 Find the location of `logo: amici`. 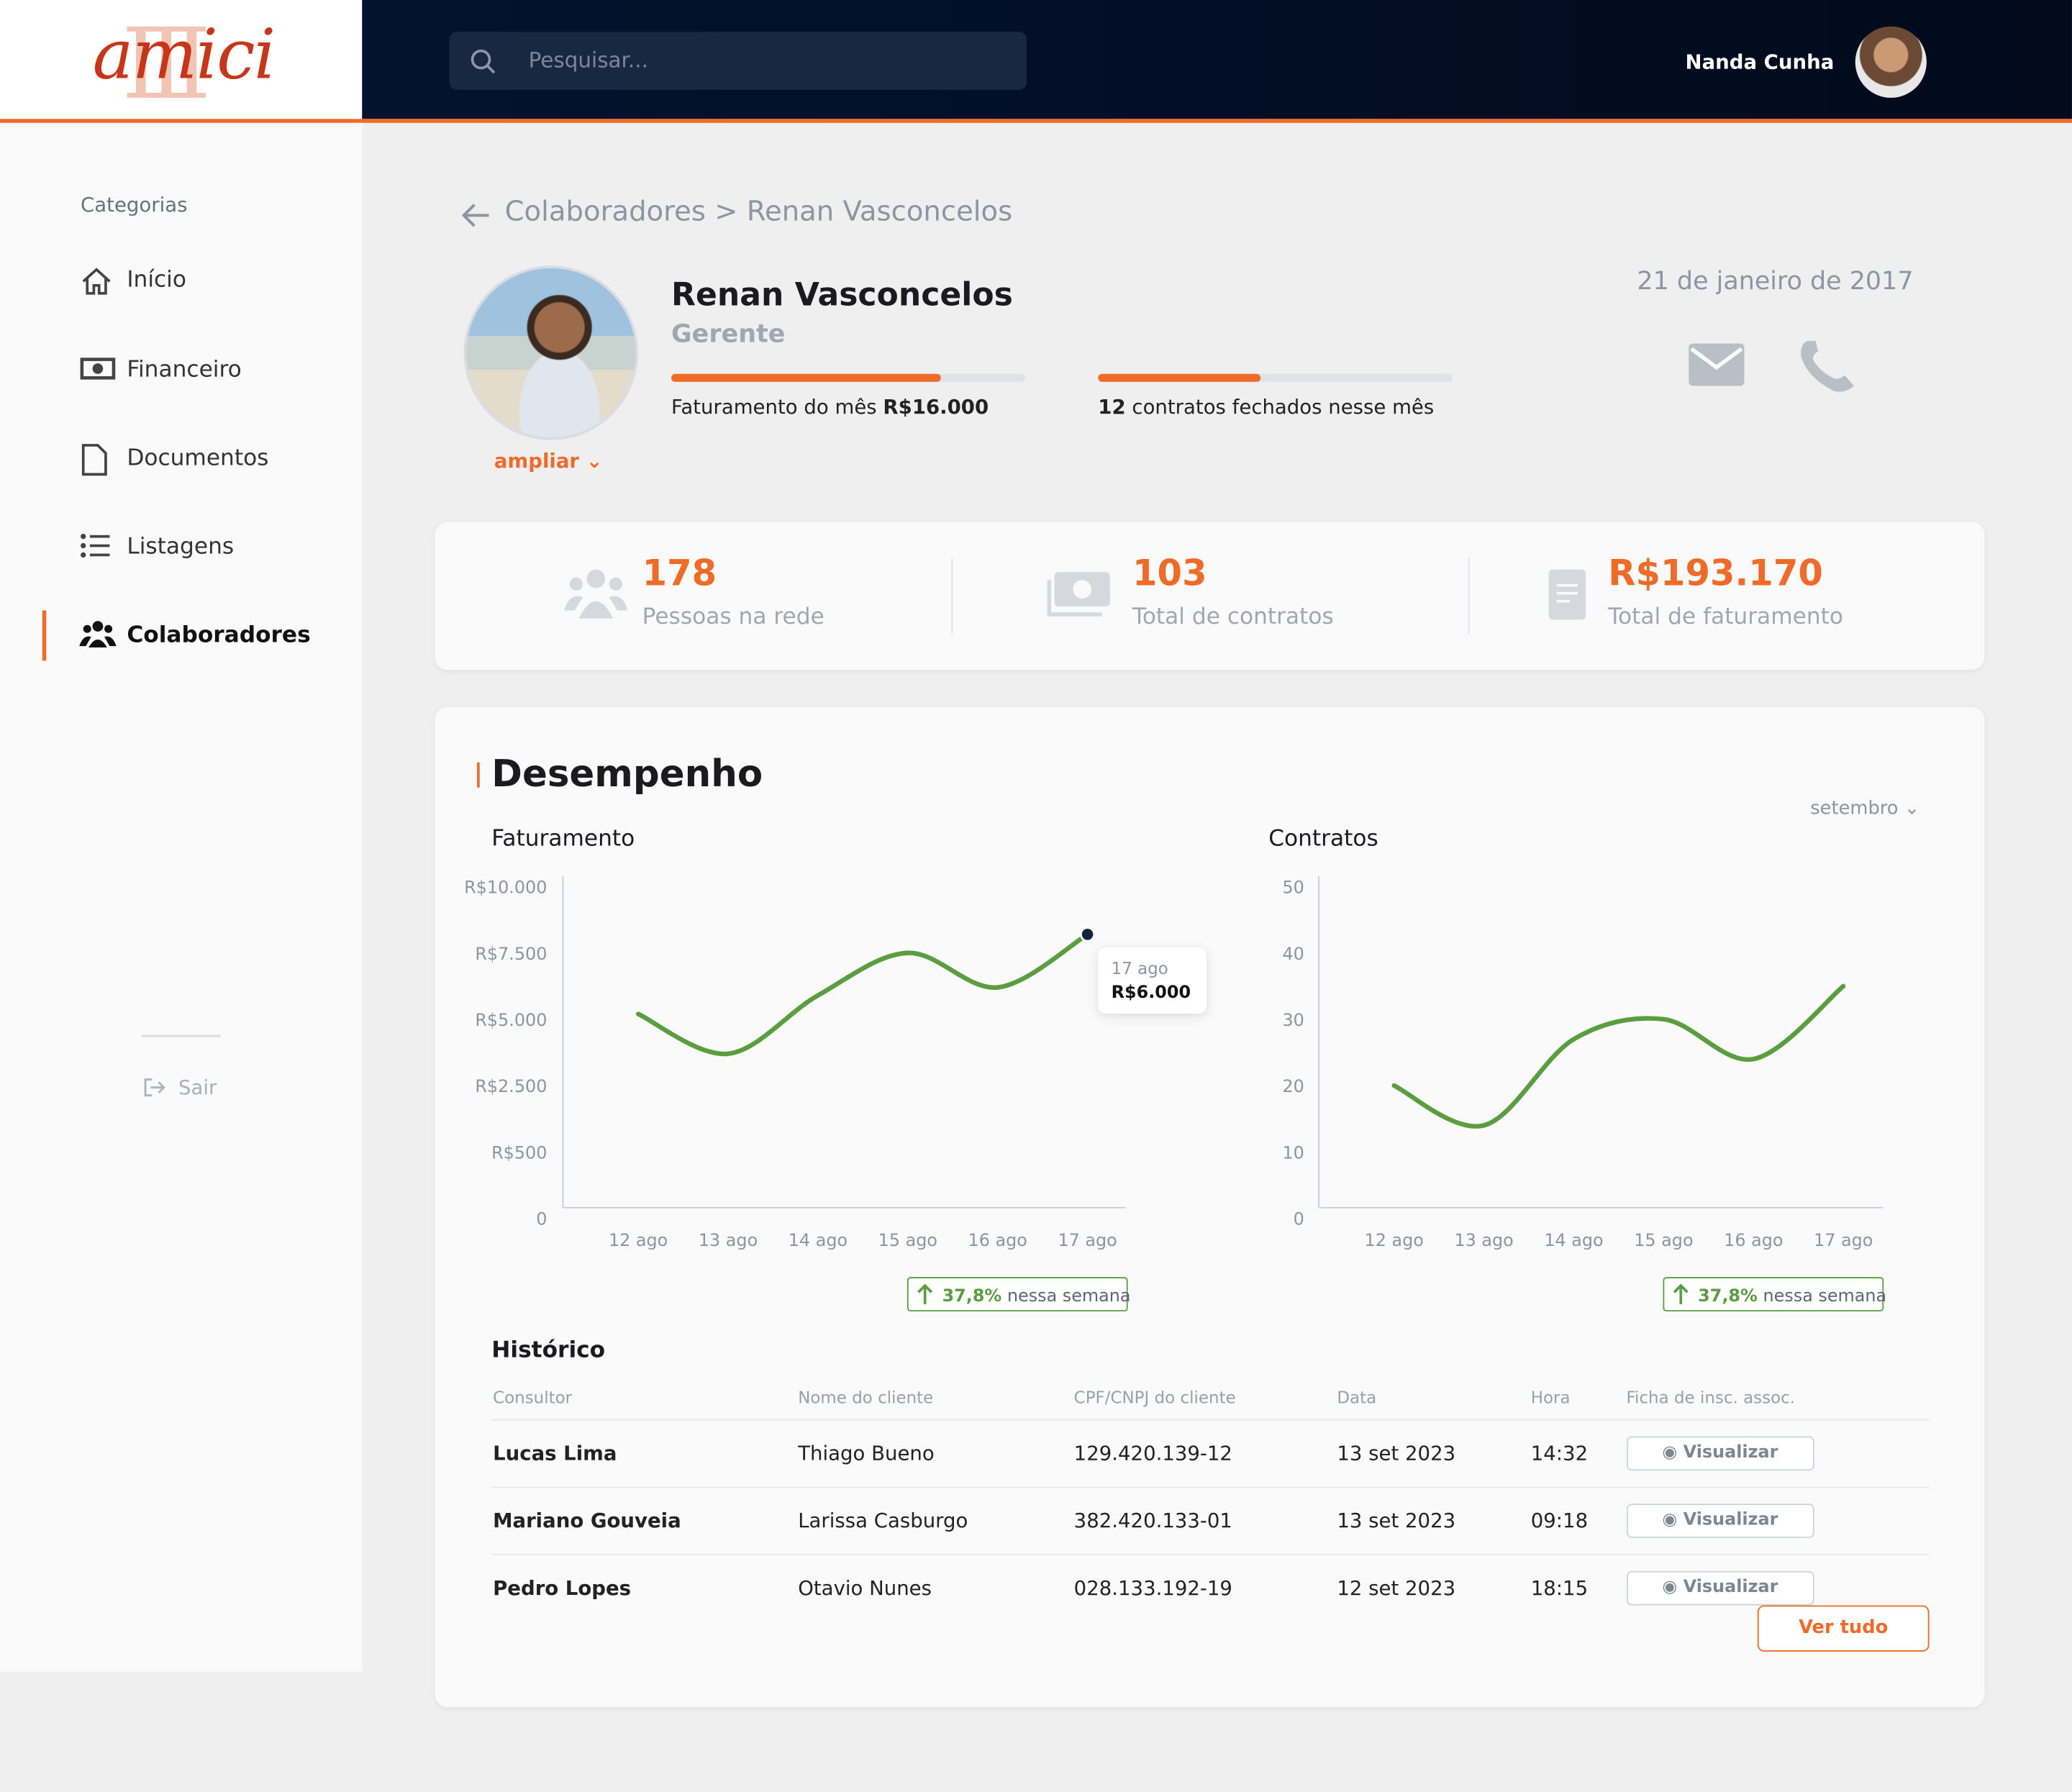

logo: amici is located at coordinates (184, 56).